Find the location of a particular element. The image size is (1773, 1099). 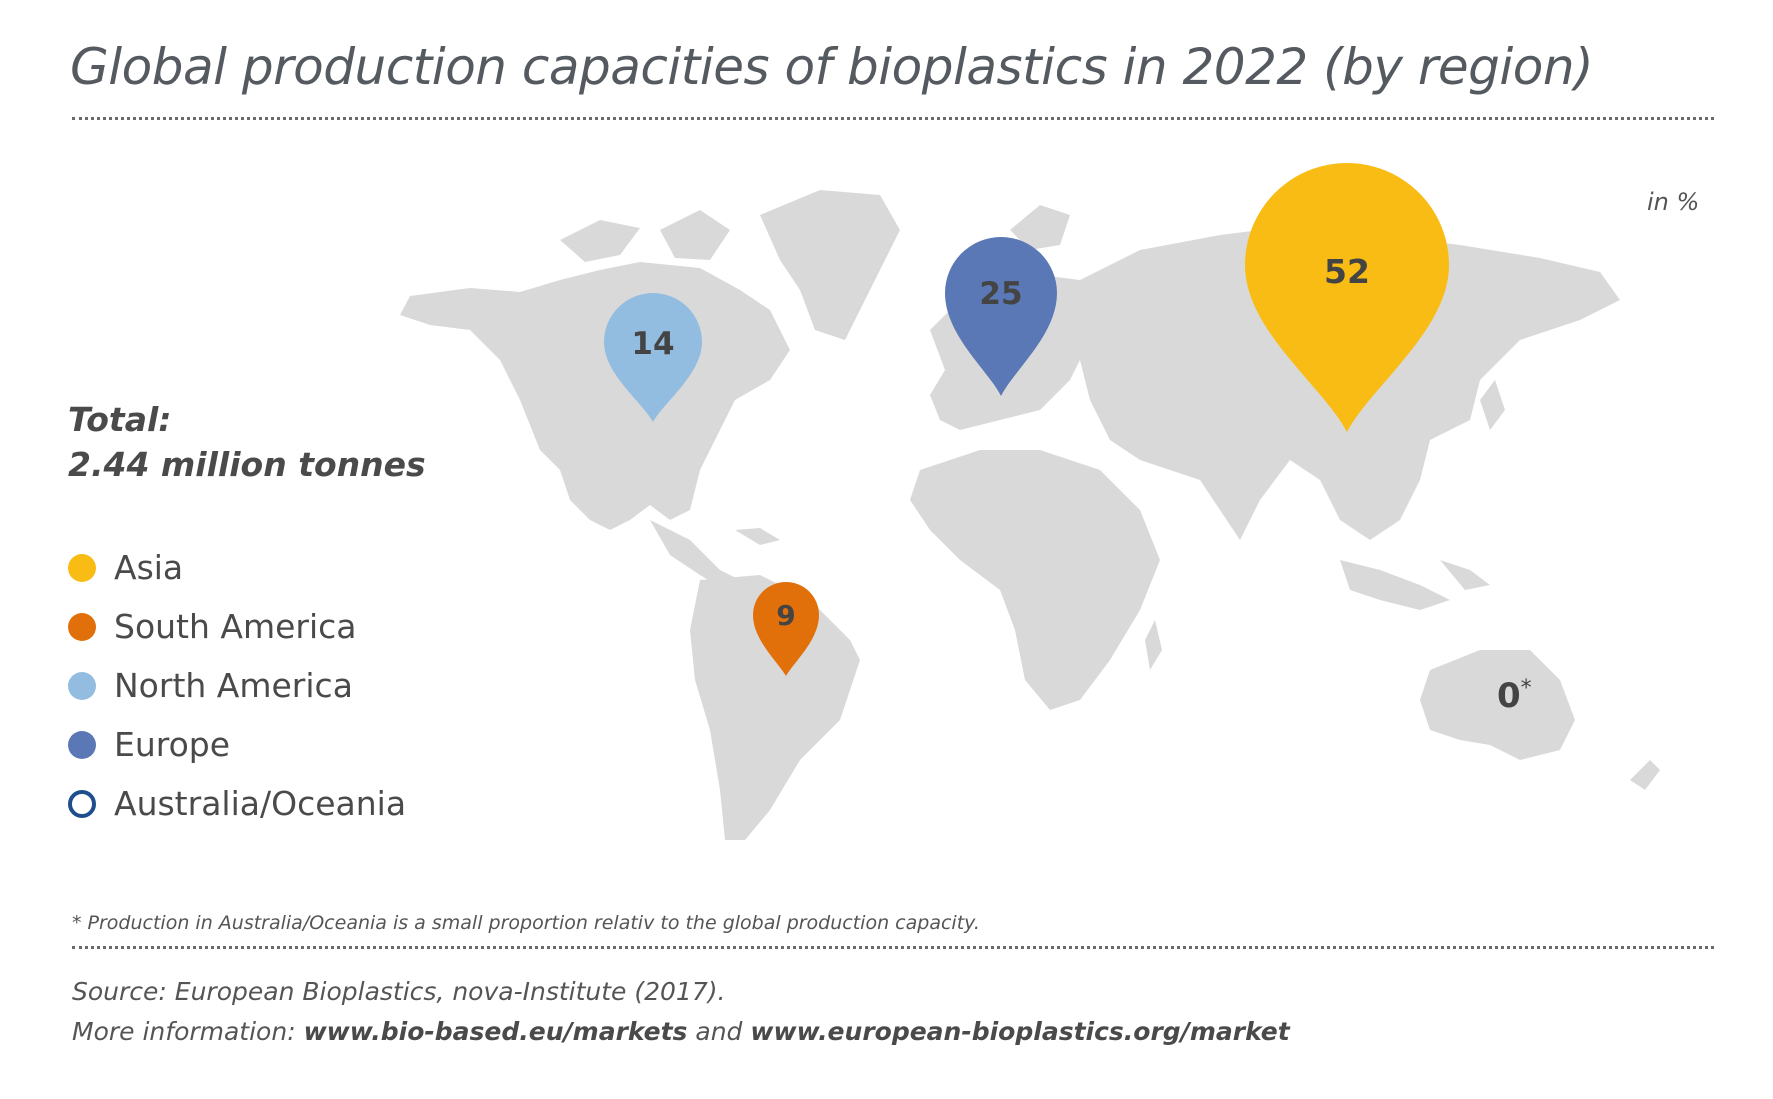

central-america-shape is located at coordinates (695, 555).